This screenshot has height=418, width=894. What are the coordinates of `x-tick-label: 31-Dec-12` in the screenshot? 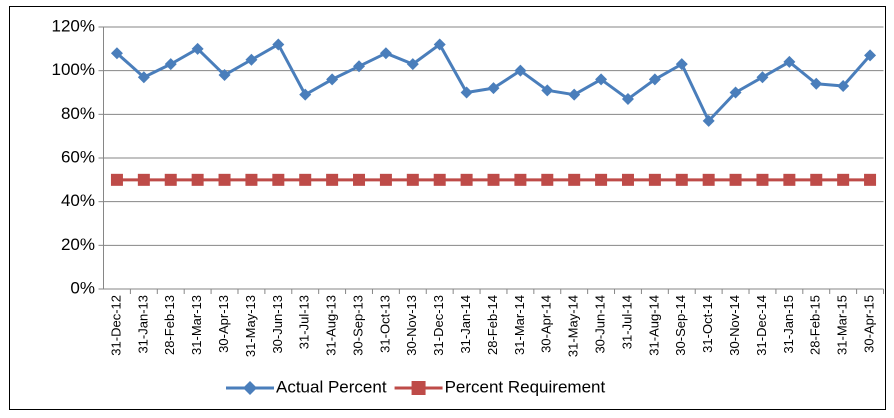 It's located at (115, 325).